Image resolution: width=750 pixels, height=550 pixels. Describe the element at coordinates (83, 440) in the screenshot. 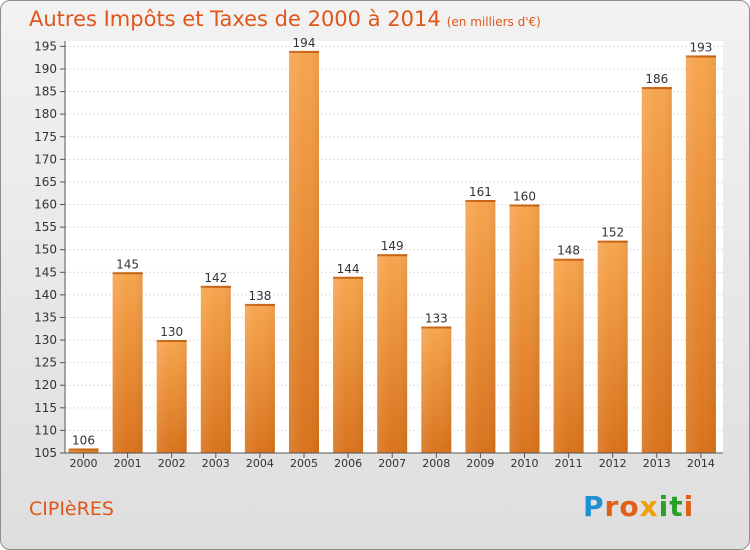

I see `value-label: 106` at that location.